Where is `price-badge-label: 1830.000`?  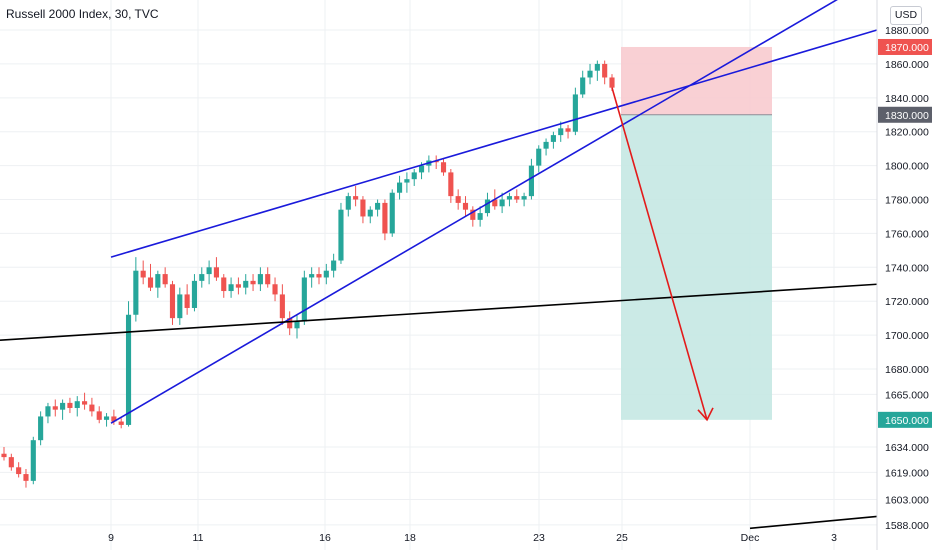 price-badge-label: 1830.000 is located at coordinates (907, 116).